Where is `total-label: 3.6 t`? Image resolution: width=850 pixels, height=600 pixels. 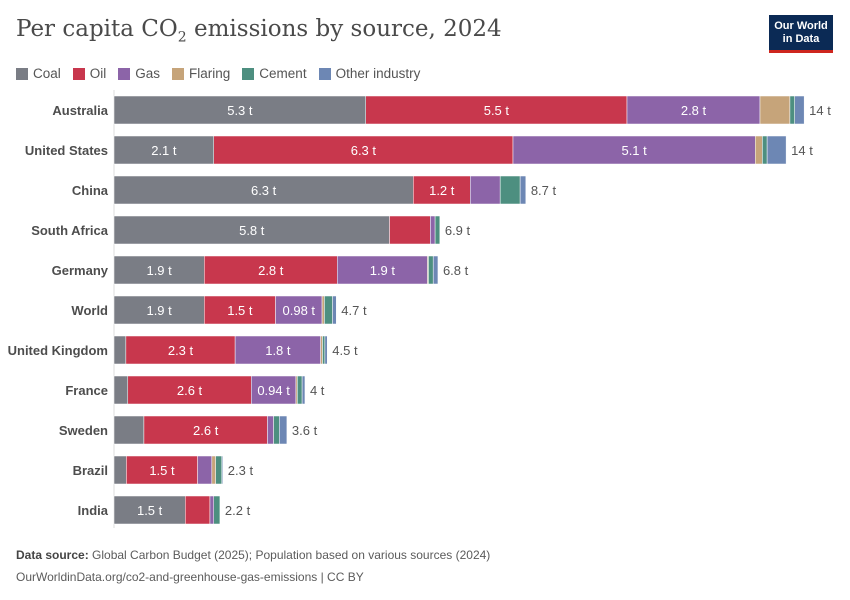 total-label: 3.6 t is located at coordinates (305, 430).